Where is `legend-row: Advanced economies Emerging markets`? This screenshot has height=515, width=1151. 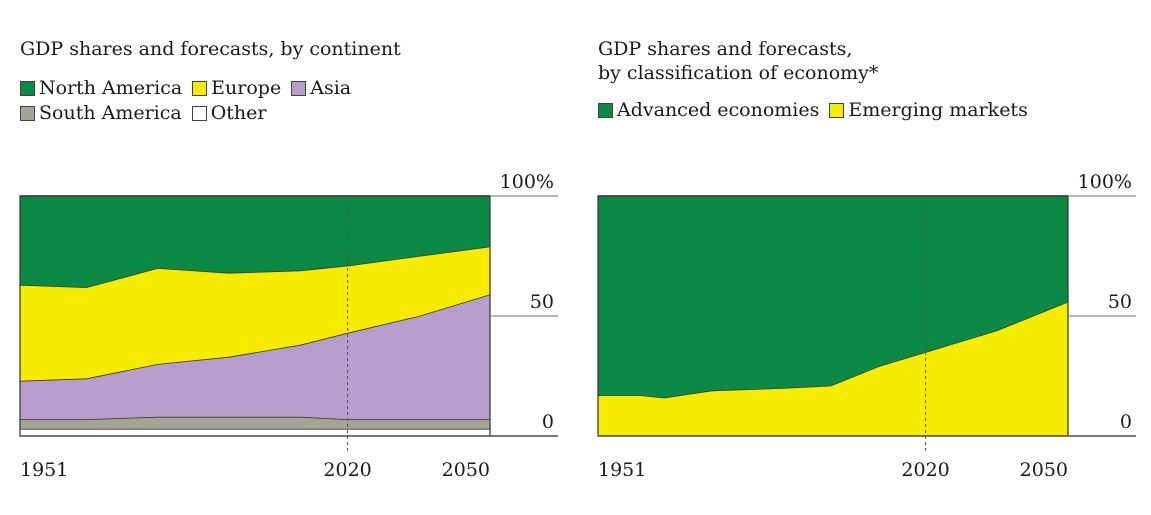 legend-row: Advanced economies Emerging markets is located at coordinates (818, 110).